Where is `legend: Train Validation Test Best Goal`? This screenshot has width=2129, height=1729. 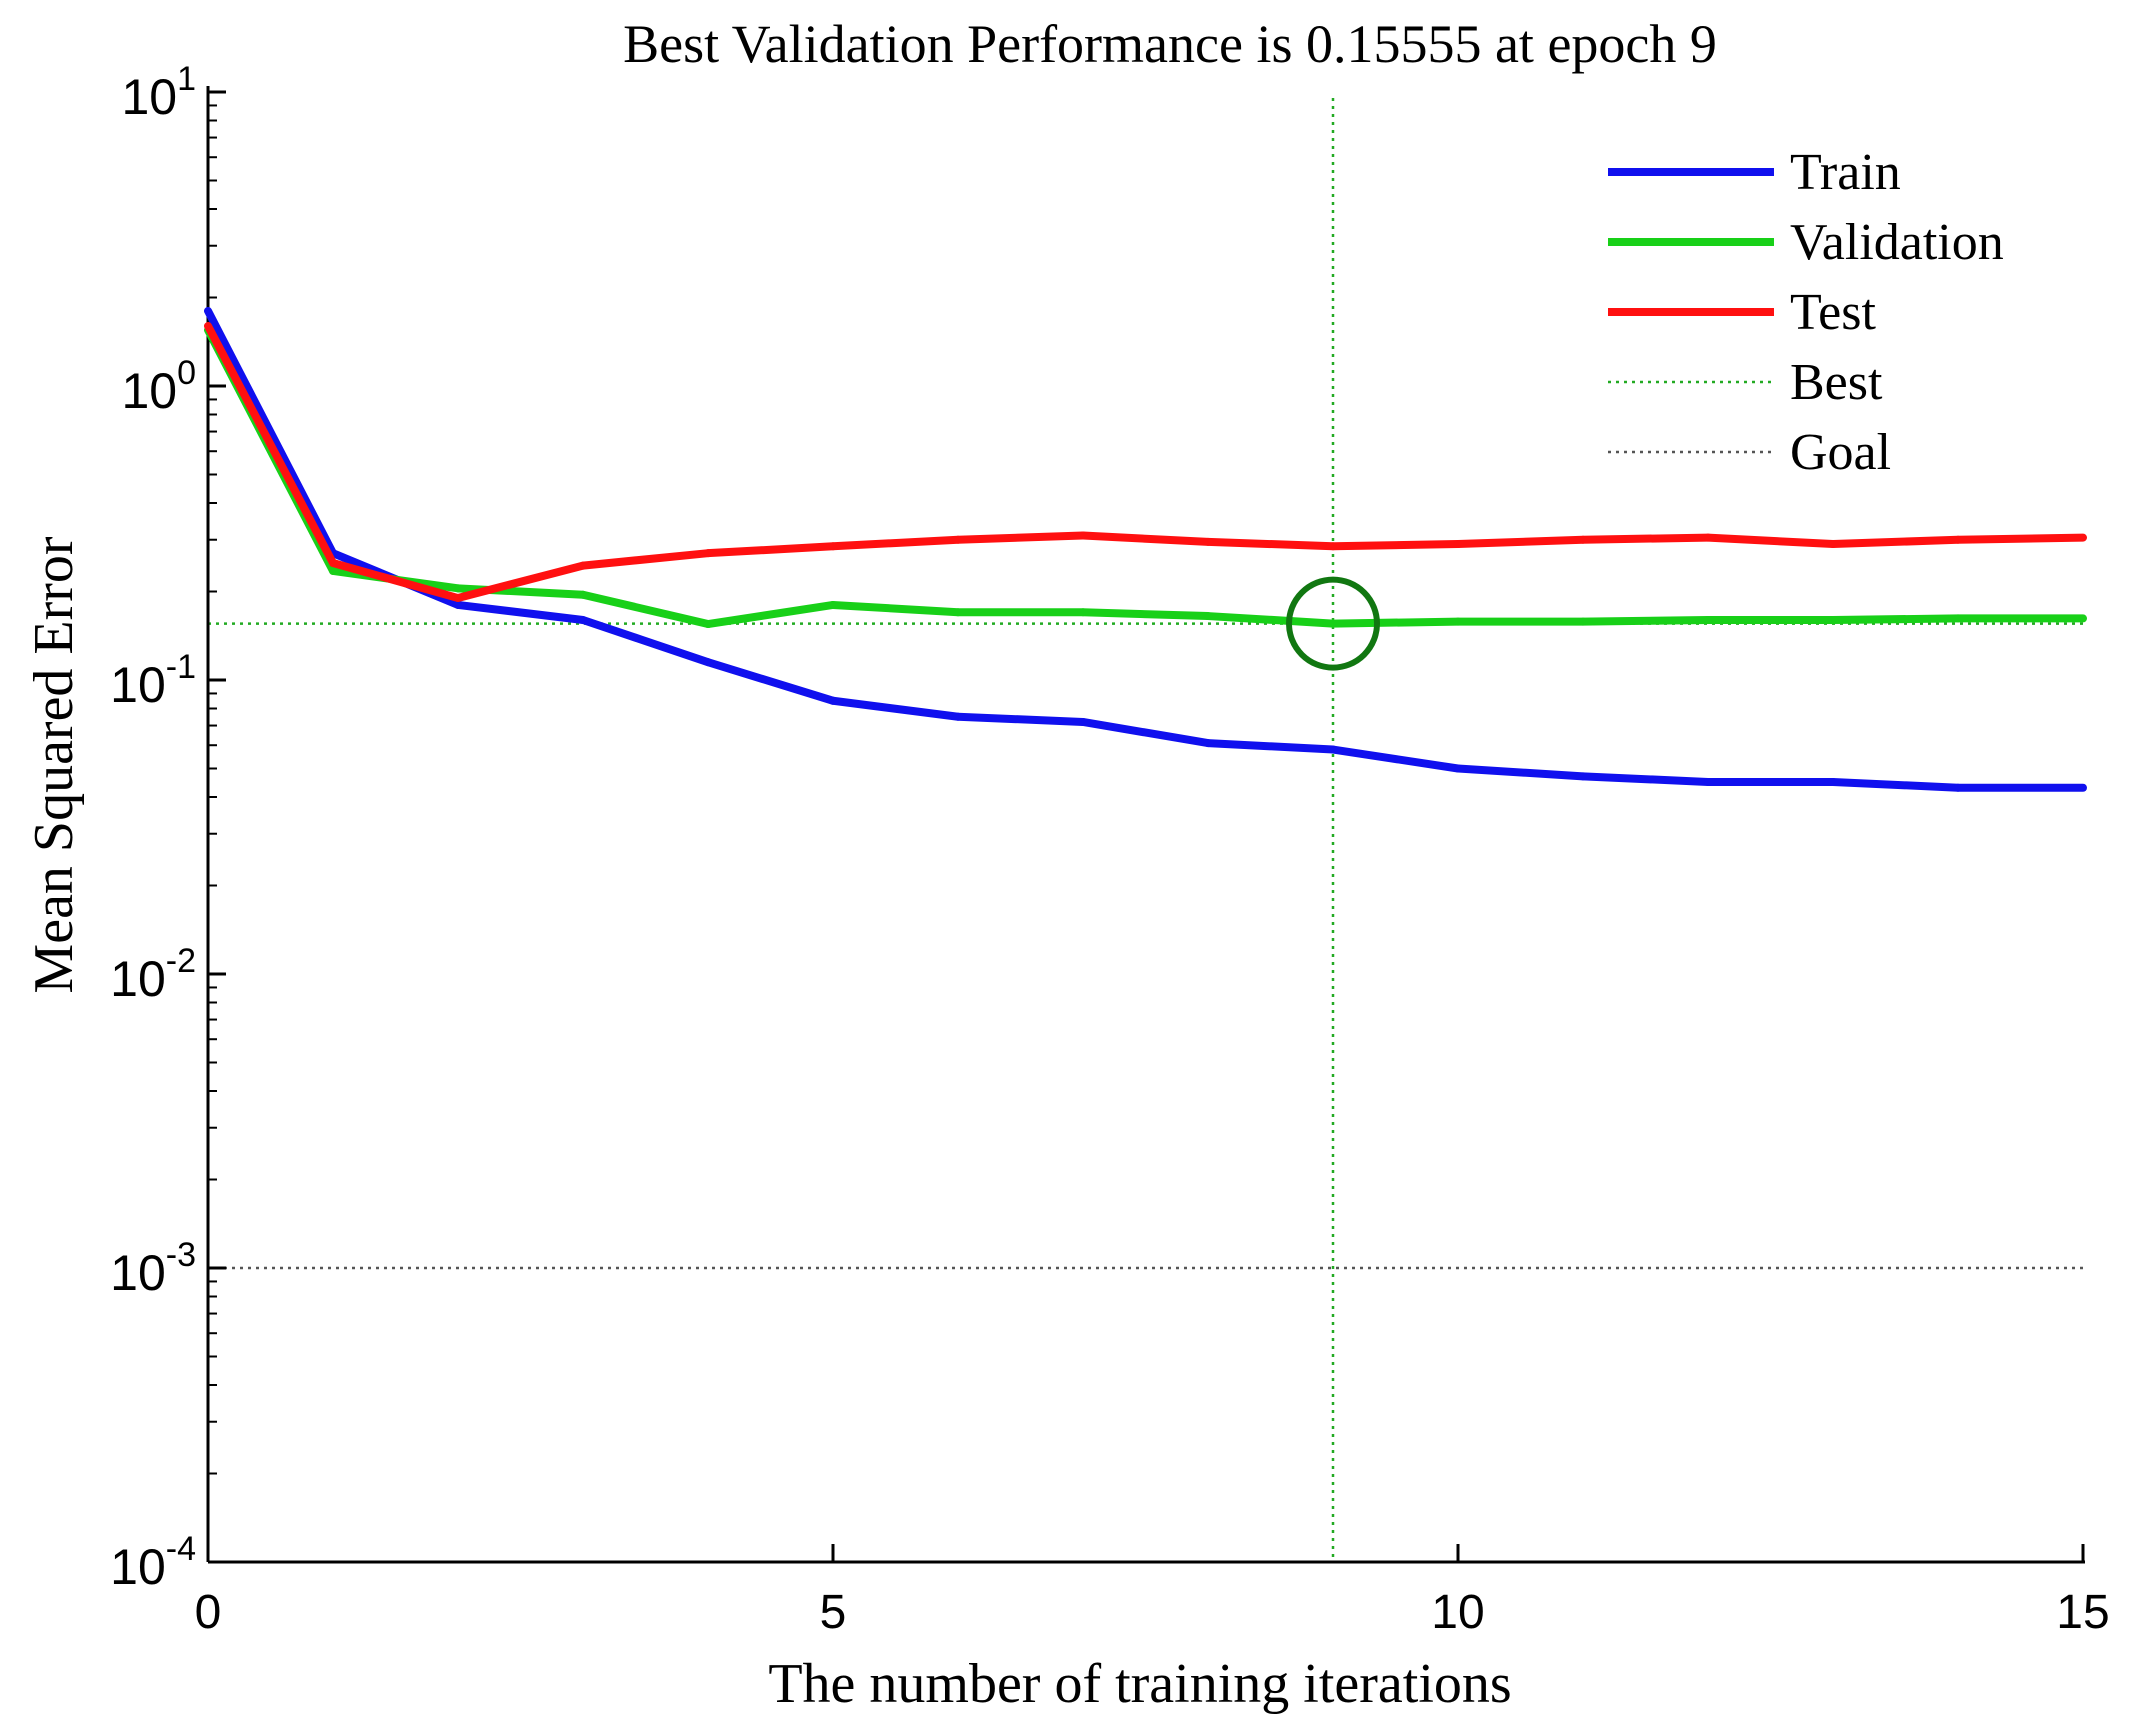
legend: Train Validation Test Best Goal is located at coordinates (1806, 312).